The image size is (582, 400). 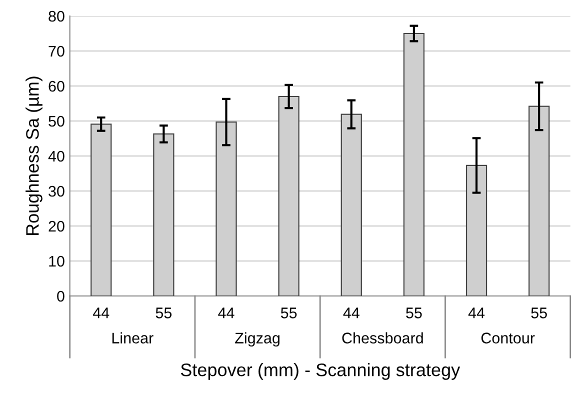 What do you see at coordinates (382, 338) in the screenshot?
I see `text: Chessboard` at bounding box center [382, 338].